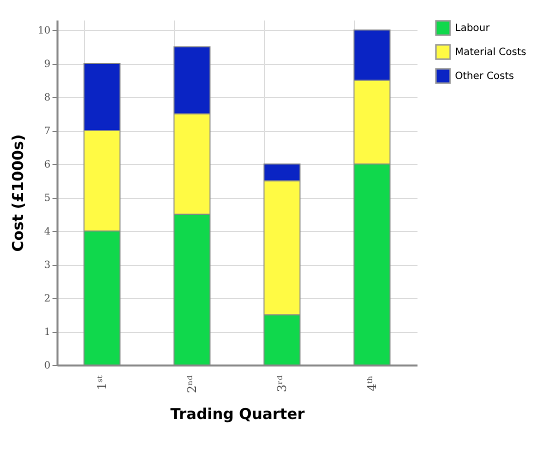 The width and height of the screenshot is (547, 464). What do you see at coordinates (47, 266) in the screenshot?
I see `y-tick-label: 3` at bounding box center [47, 266].